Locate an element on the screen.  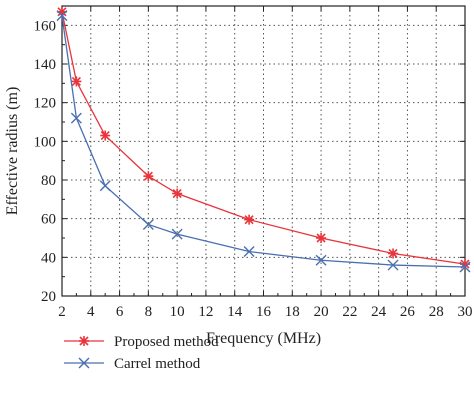
legend-label: Proposed method is located at coordinates (166, 342).